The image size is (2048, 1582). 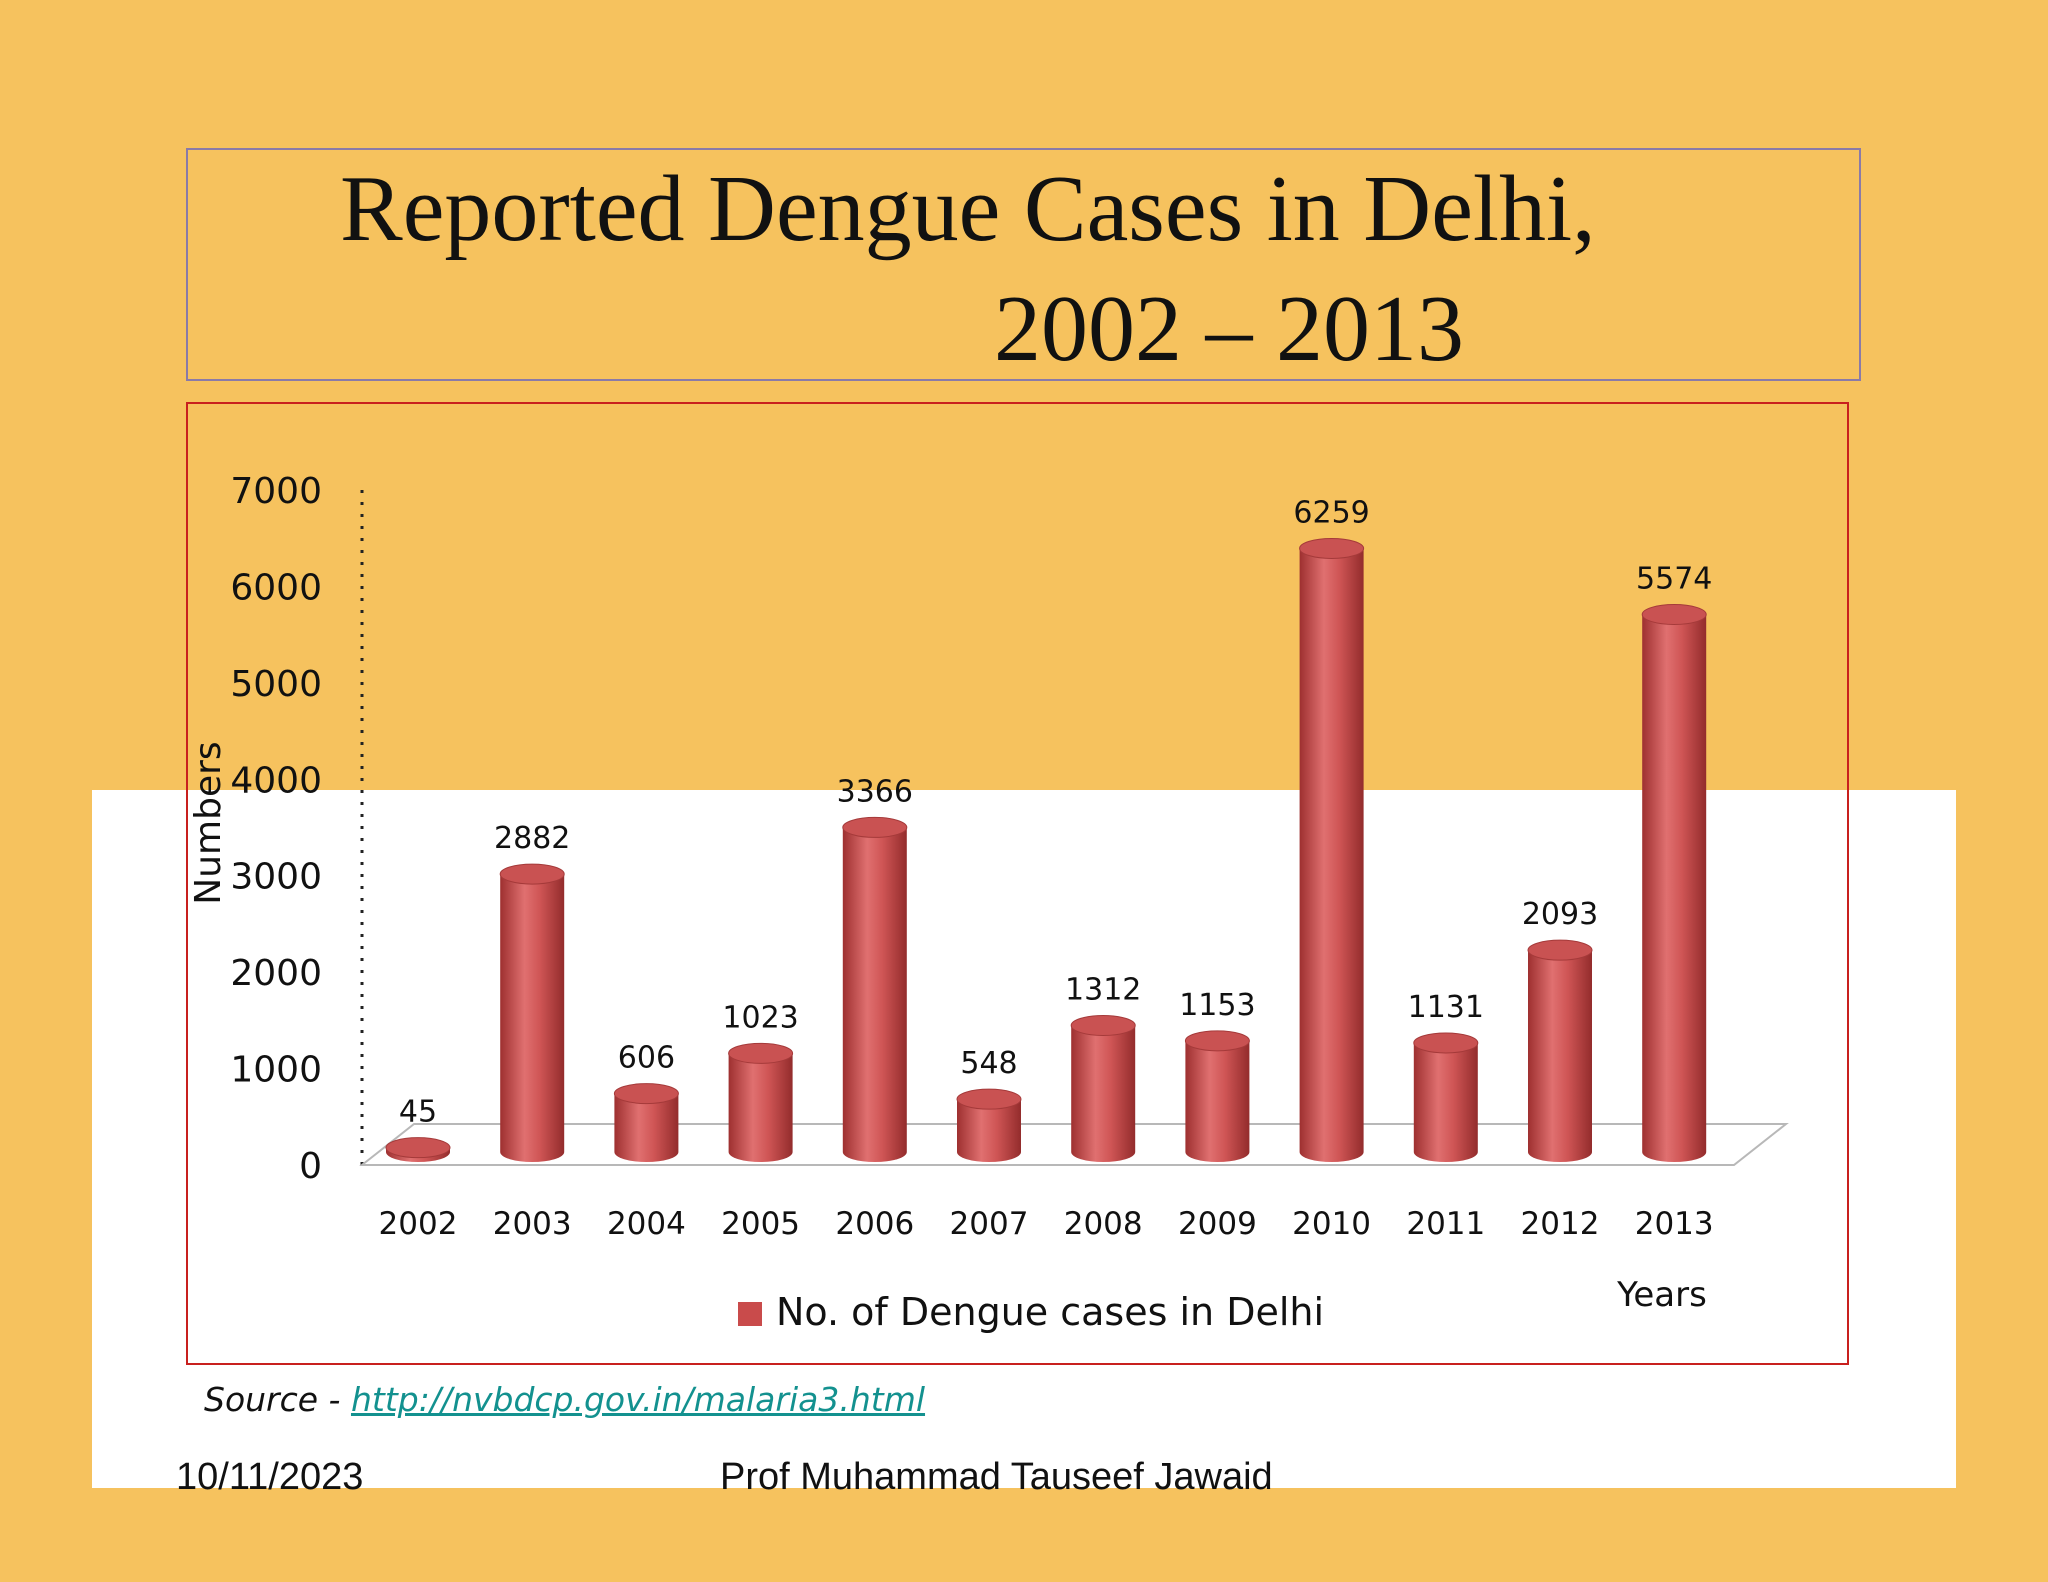 I want to click on bar-top-2005, so click(x=761, y=1053).